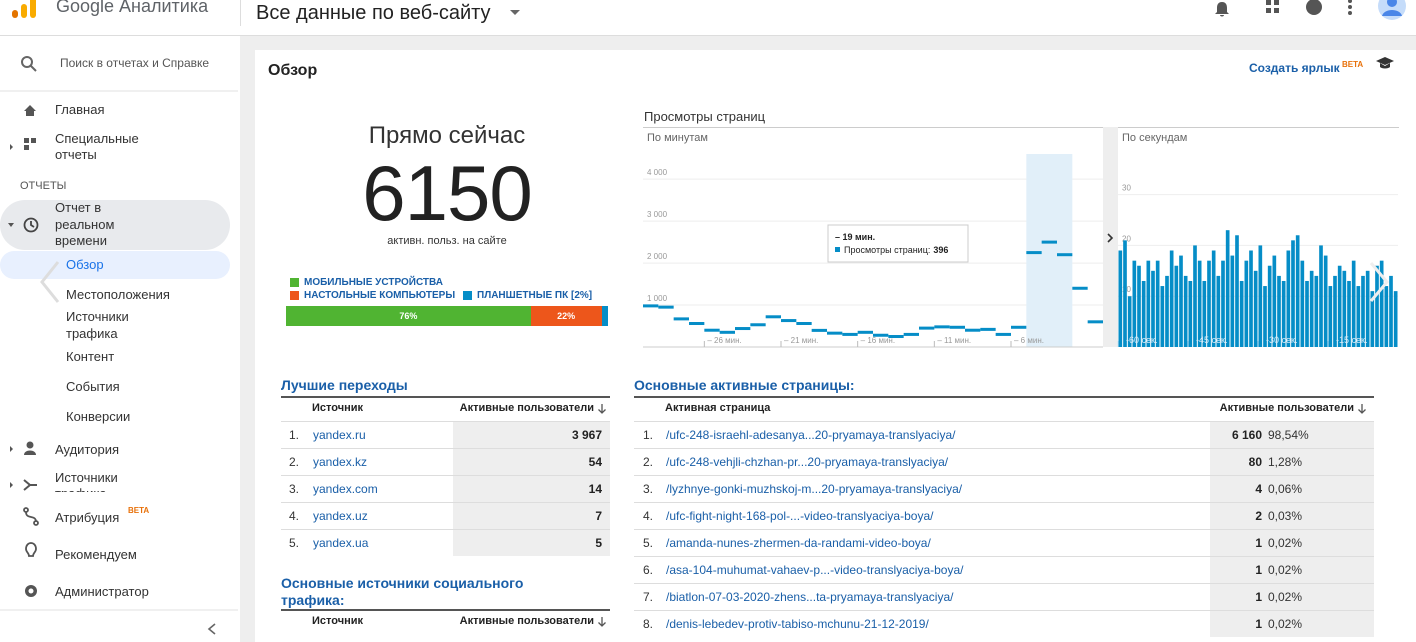 The image size is (1416, 642). What do you see at coordinates (31, 549) in the screenshot?
I see `discover-icon` at bounding box center [31, 549].